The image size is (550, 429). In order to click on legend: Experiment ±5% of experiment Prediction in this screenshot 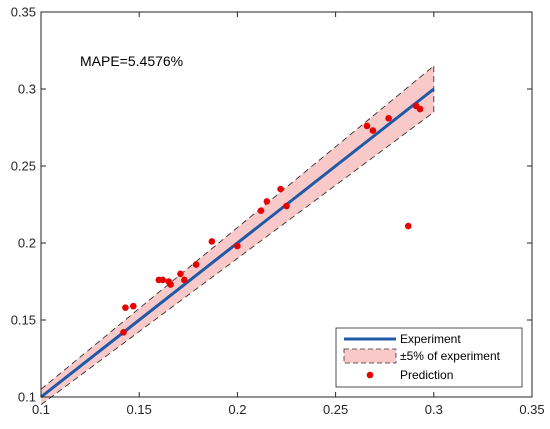, I will do `click(429, 357)`.